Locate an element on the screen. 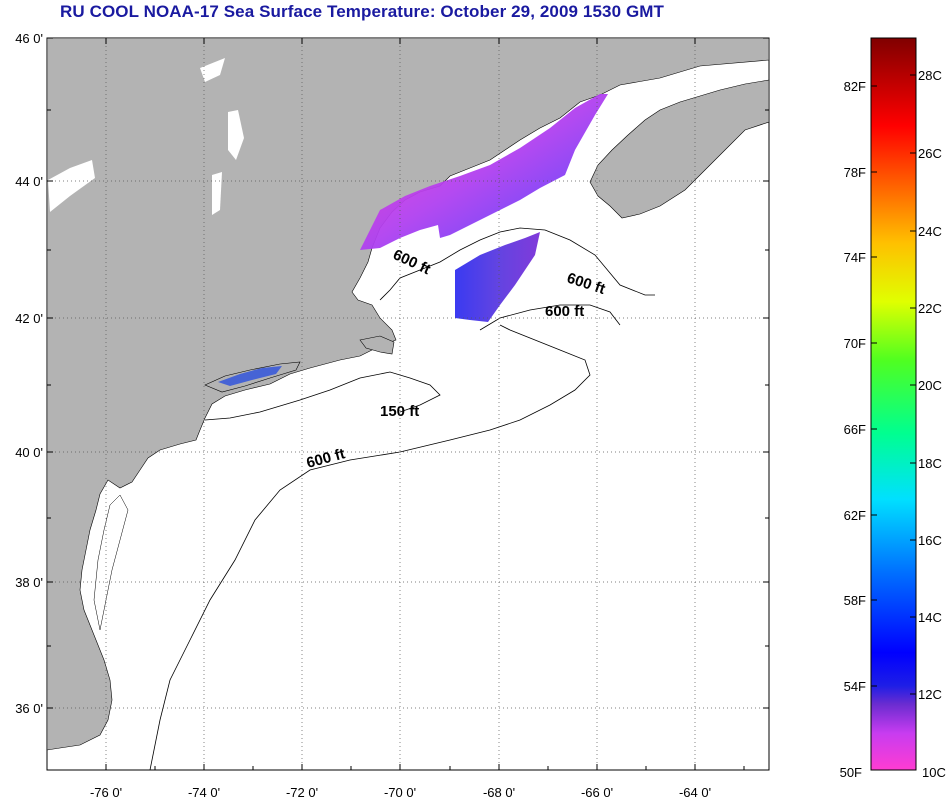 This screenshot has height=809, width=952. contour-label: 150 ft is located at coordinates (399, 411).